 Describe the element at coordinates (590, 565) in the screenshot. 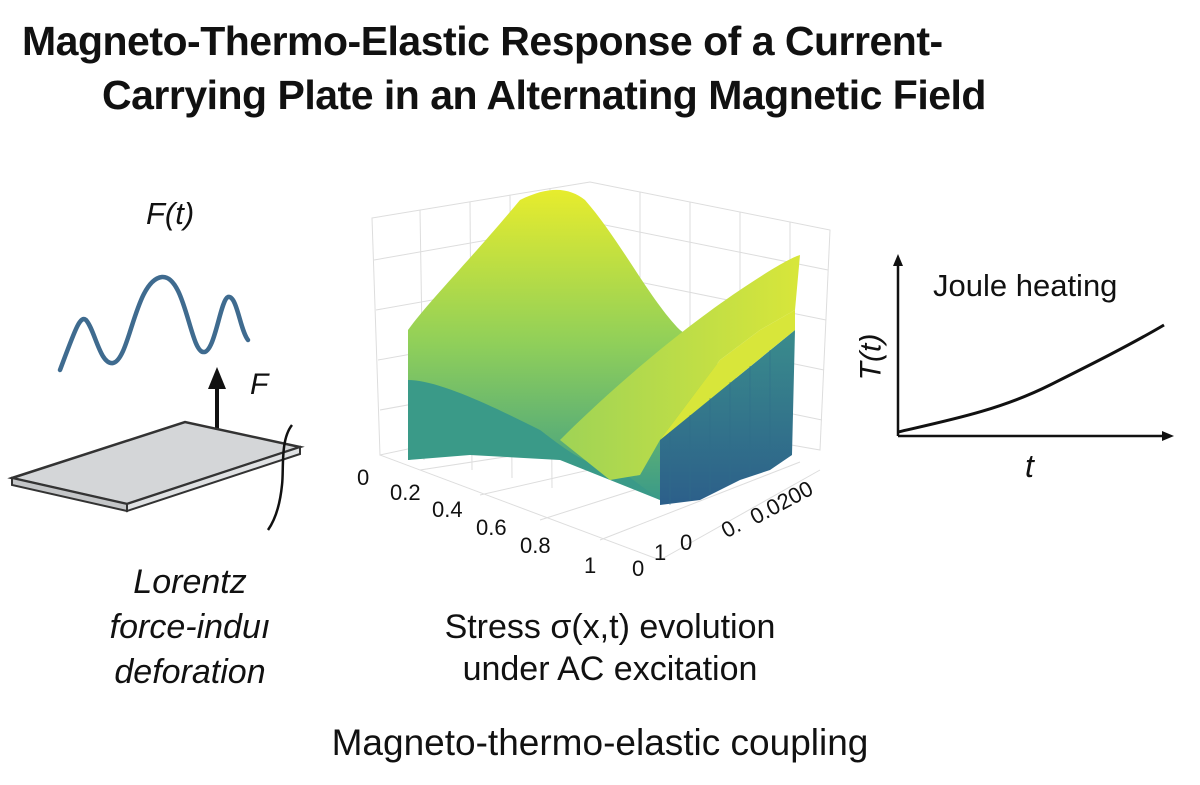

I see `x-tick: 1` at that location.